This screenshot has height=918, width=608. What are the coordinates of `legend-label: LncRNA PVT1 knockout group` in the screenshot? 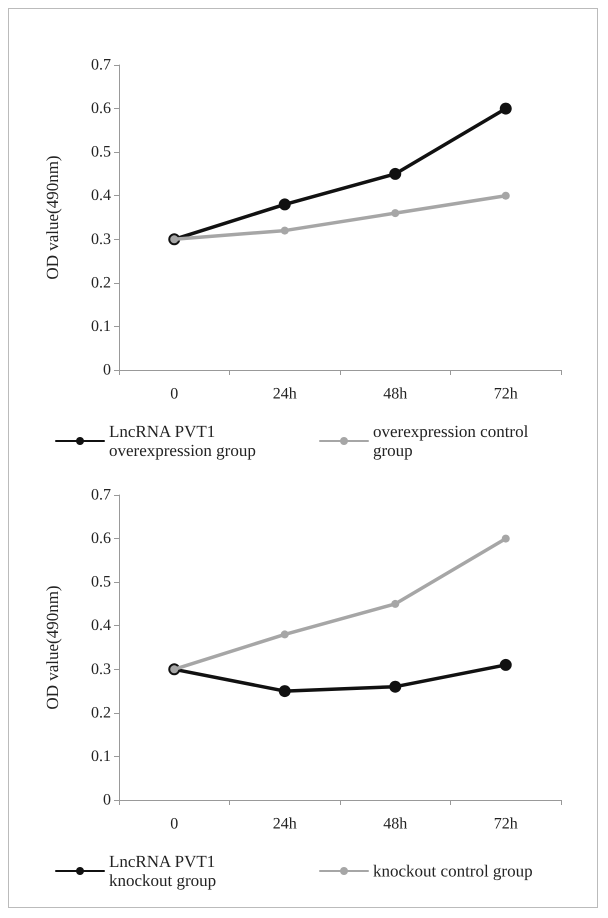 It's located at (164, 871).